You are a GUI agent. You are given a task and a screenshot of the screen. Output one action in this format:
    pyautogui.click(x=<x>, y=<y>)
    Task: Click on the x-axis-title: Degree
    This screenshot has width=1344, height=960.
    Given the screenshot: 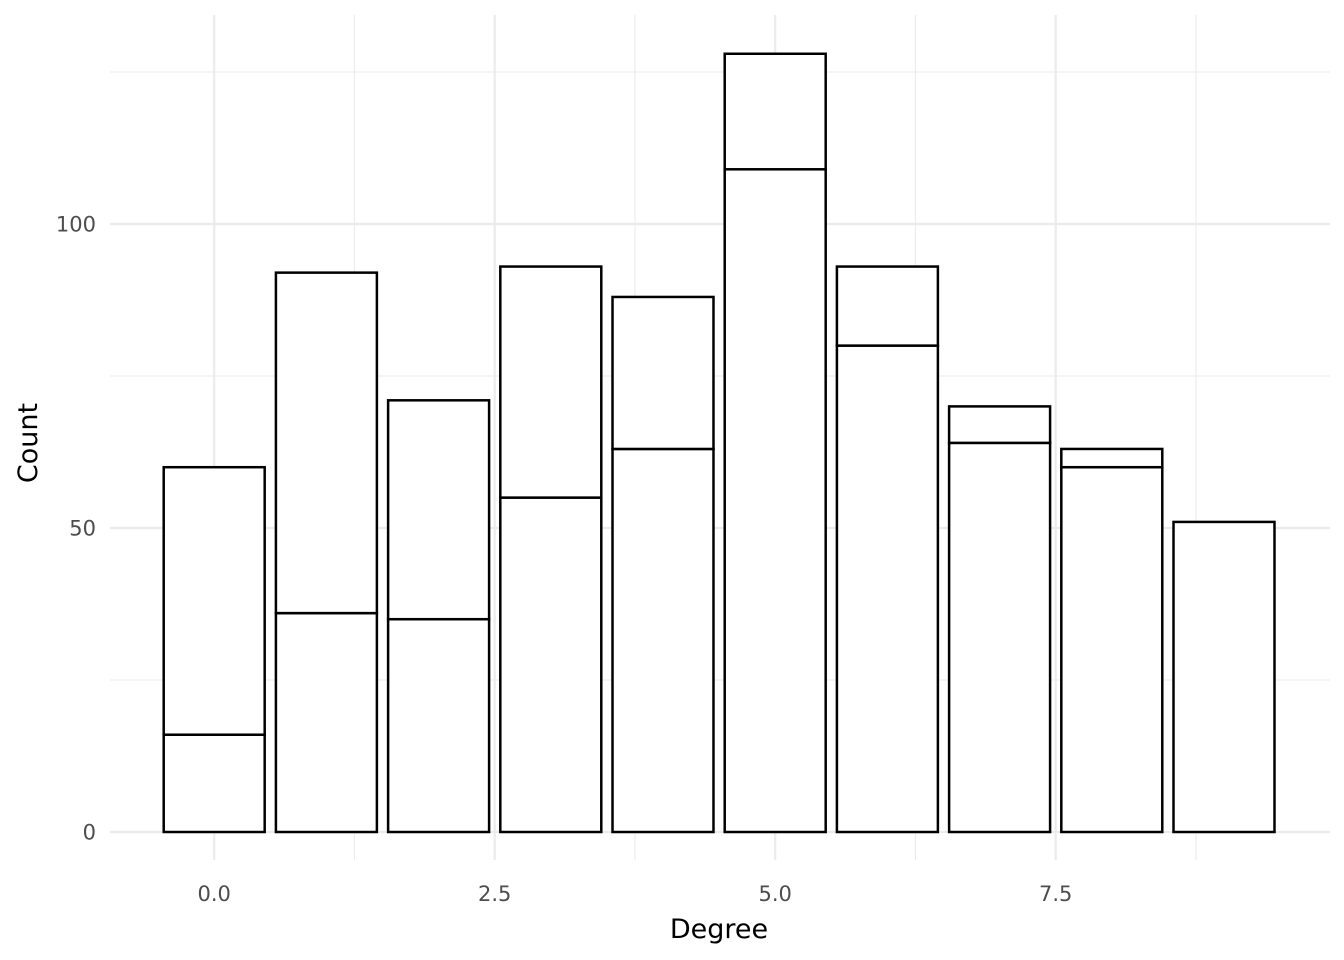 What is the action you would take?
    pyautogui.click(x=719, y=929)
    